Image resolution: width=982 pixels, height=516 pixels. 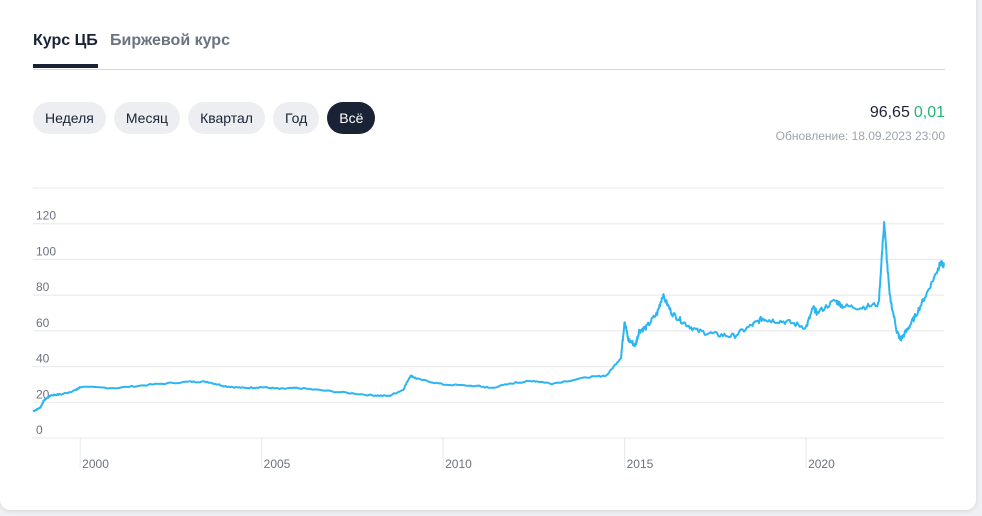 I want to click on rate-value: 96,65, so click(x=889, y=112).